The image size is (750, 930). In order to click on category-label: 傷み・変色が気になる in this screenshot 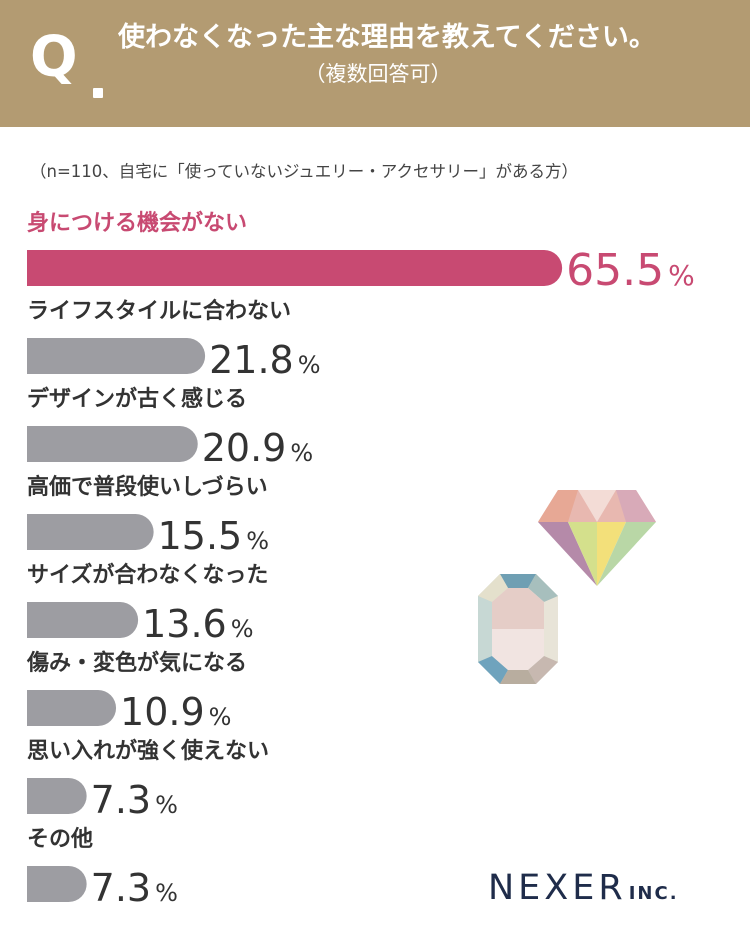, I will do `click(136, 663)`.